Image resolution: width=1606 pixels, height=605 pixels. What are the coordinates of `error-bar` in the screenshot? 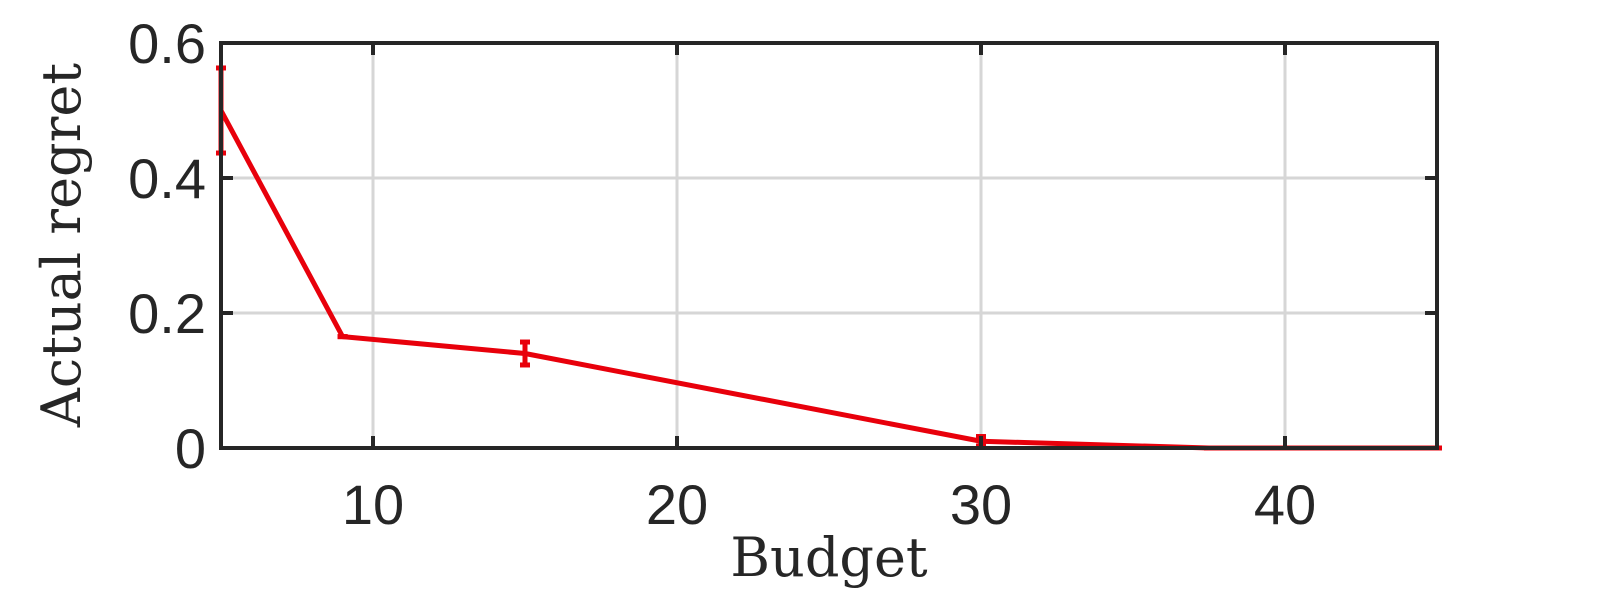 It's located at (525, 353).